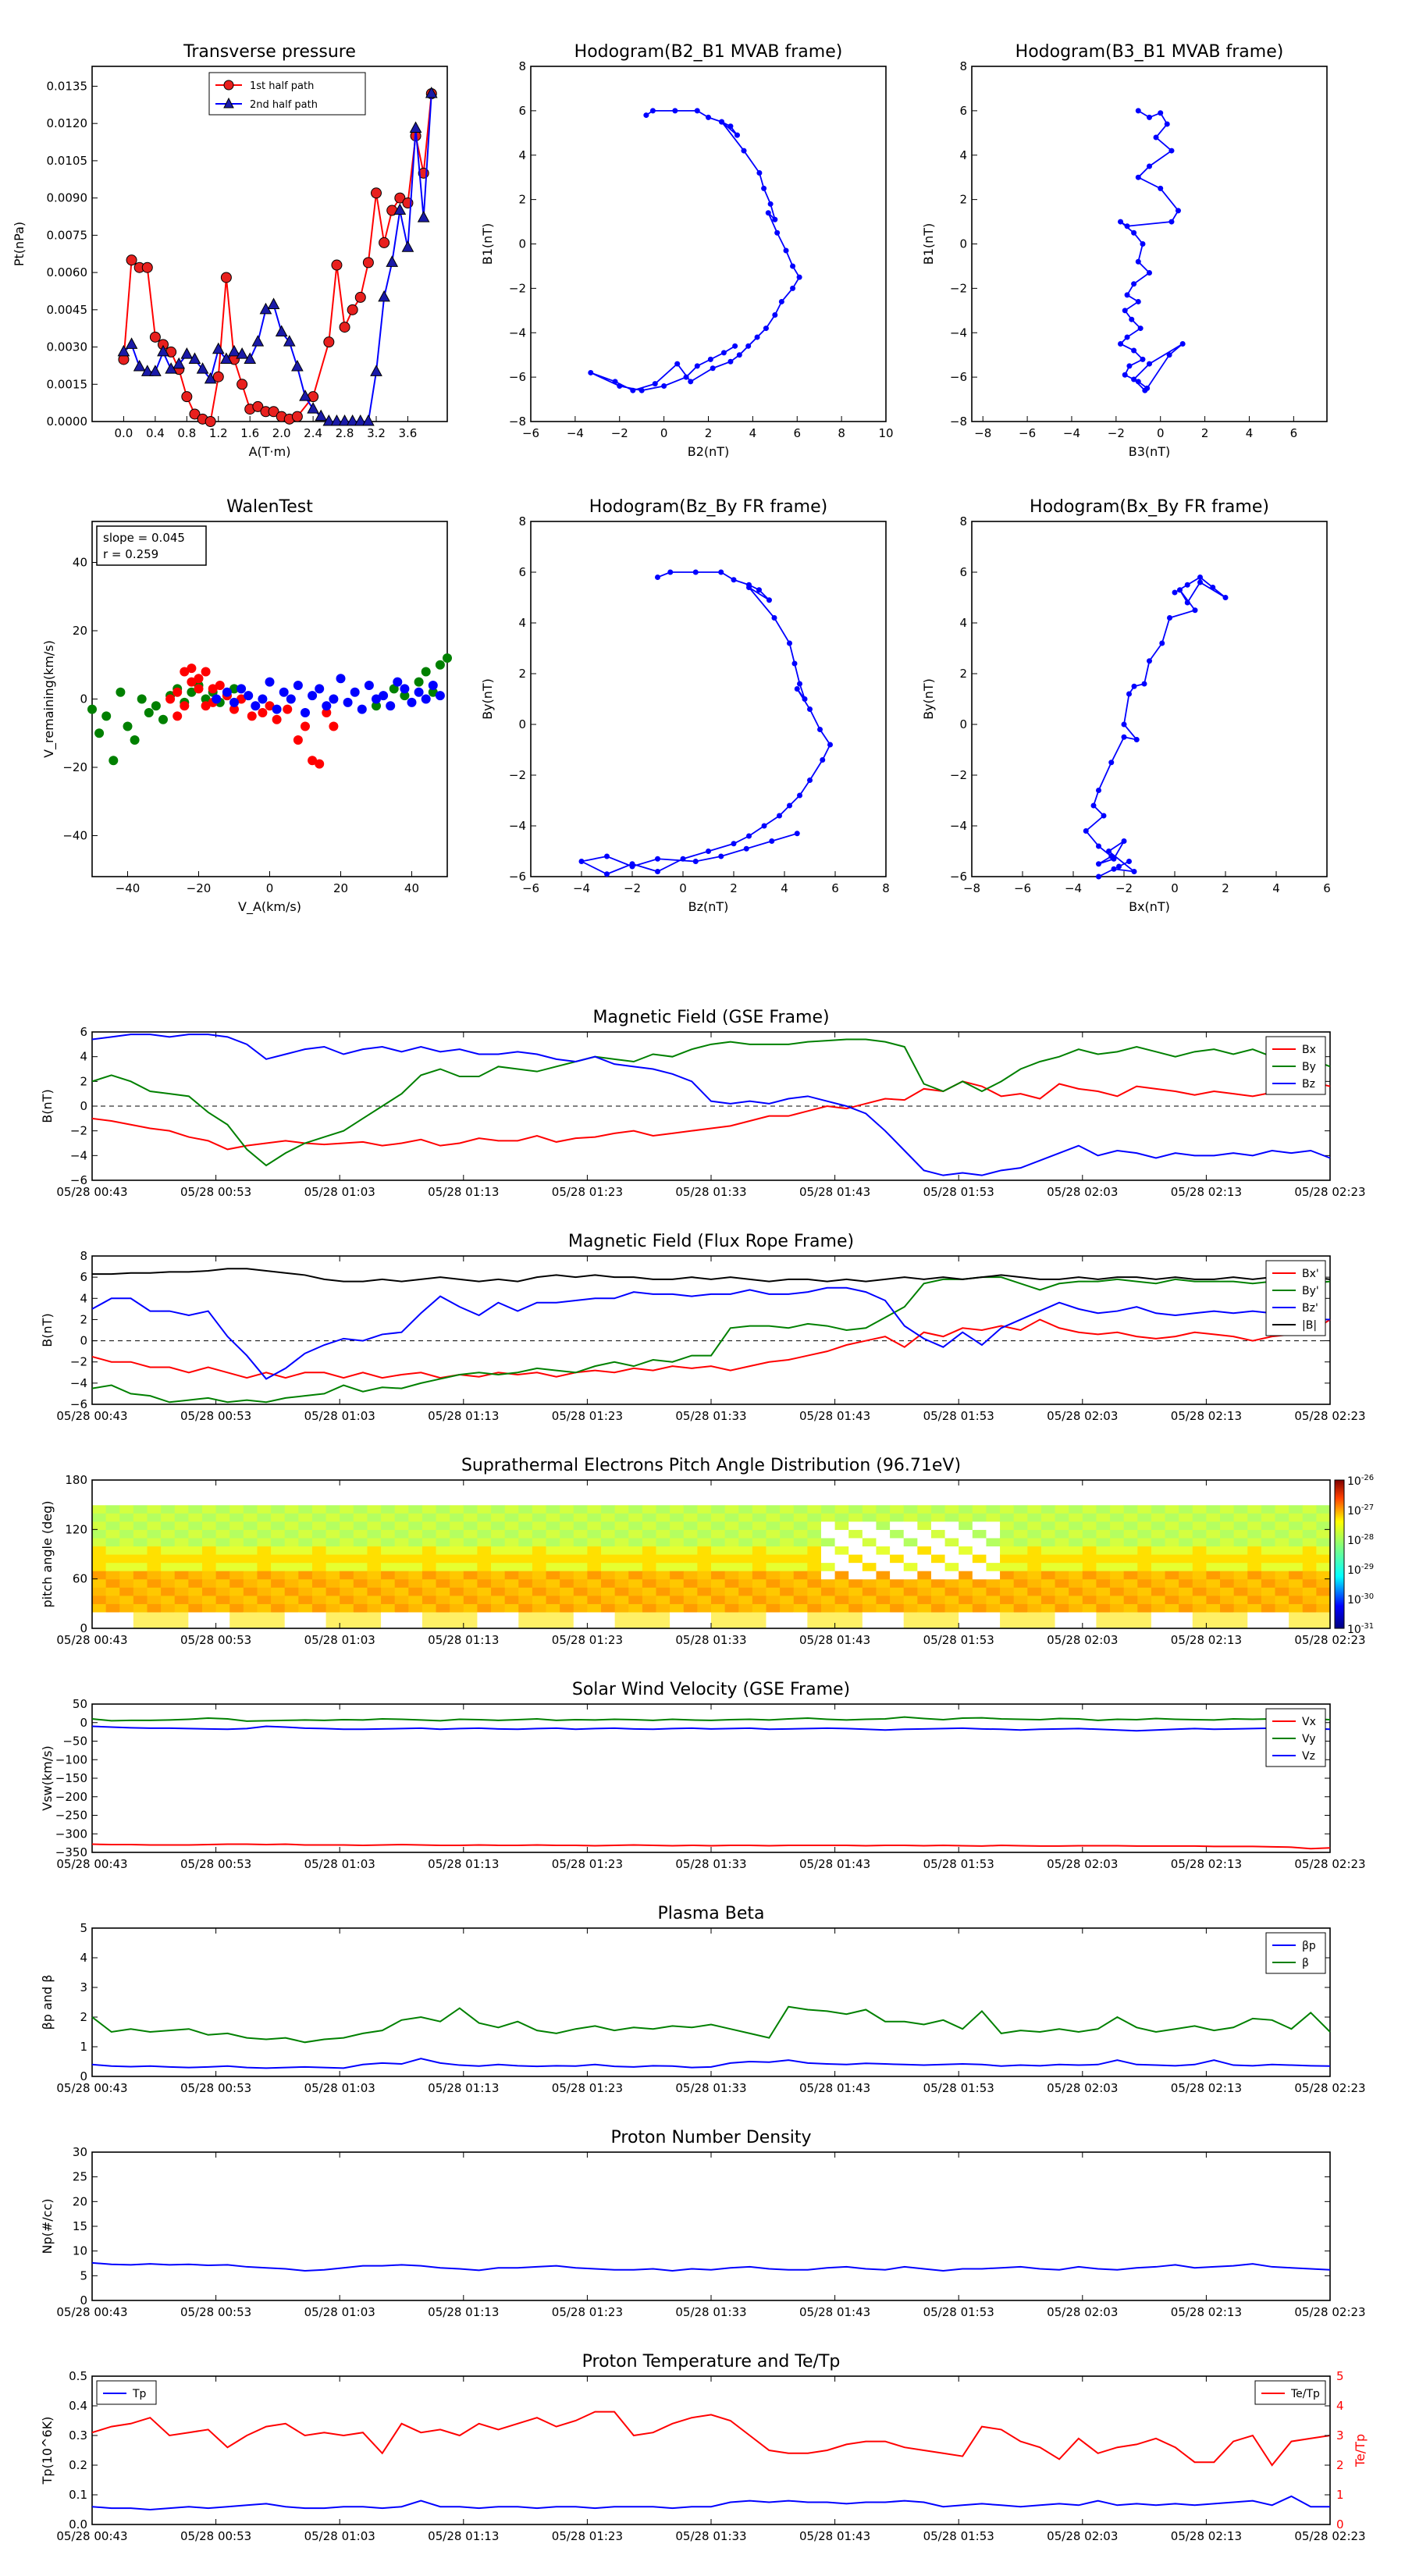  I want to click on x-tick-label: 05/28 01:13, so click(464, 2088).